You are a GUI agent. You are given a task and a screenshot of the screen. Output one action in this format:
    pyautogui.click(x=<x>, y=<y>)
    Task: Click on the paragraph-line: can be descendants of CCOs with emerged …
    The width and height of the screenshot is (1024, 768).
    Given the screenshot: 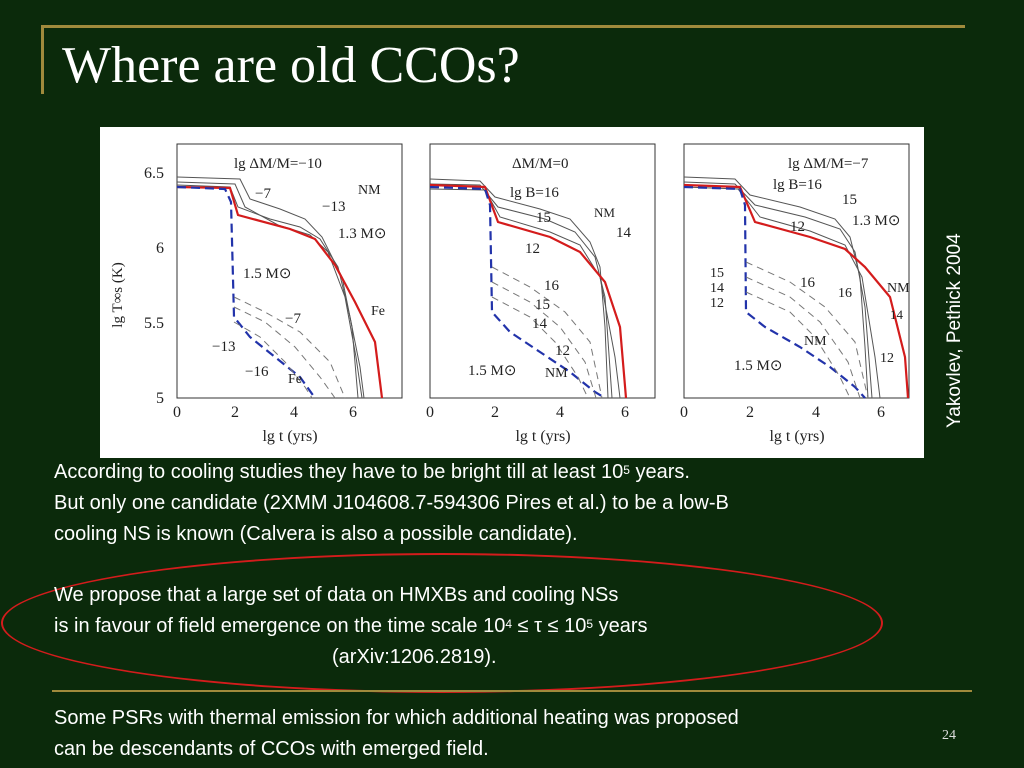 What is the action you would take?
    pyautogui.click(x=271, y=749)
    